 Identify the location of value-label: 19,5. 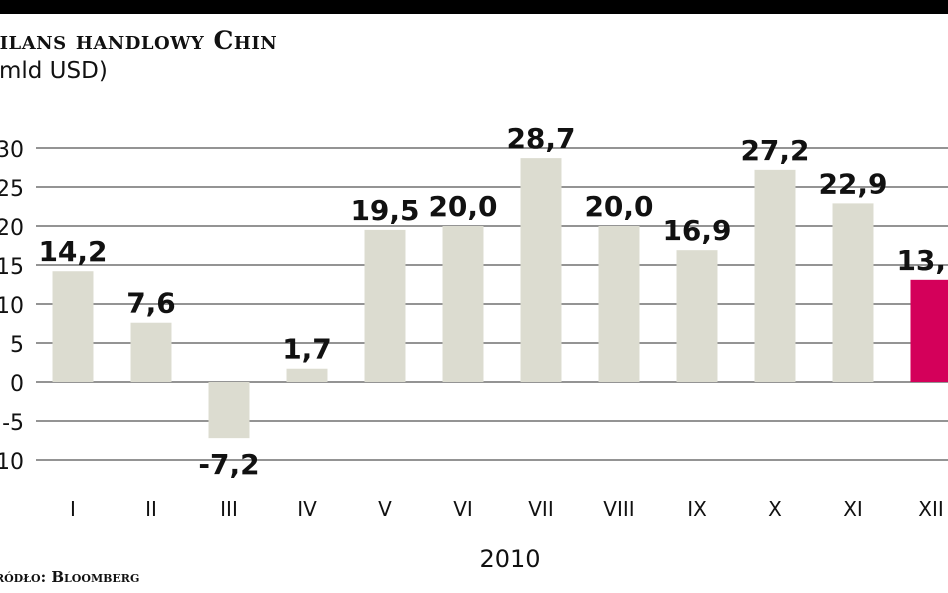
(384, 210).